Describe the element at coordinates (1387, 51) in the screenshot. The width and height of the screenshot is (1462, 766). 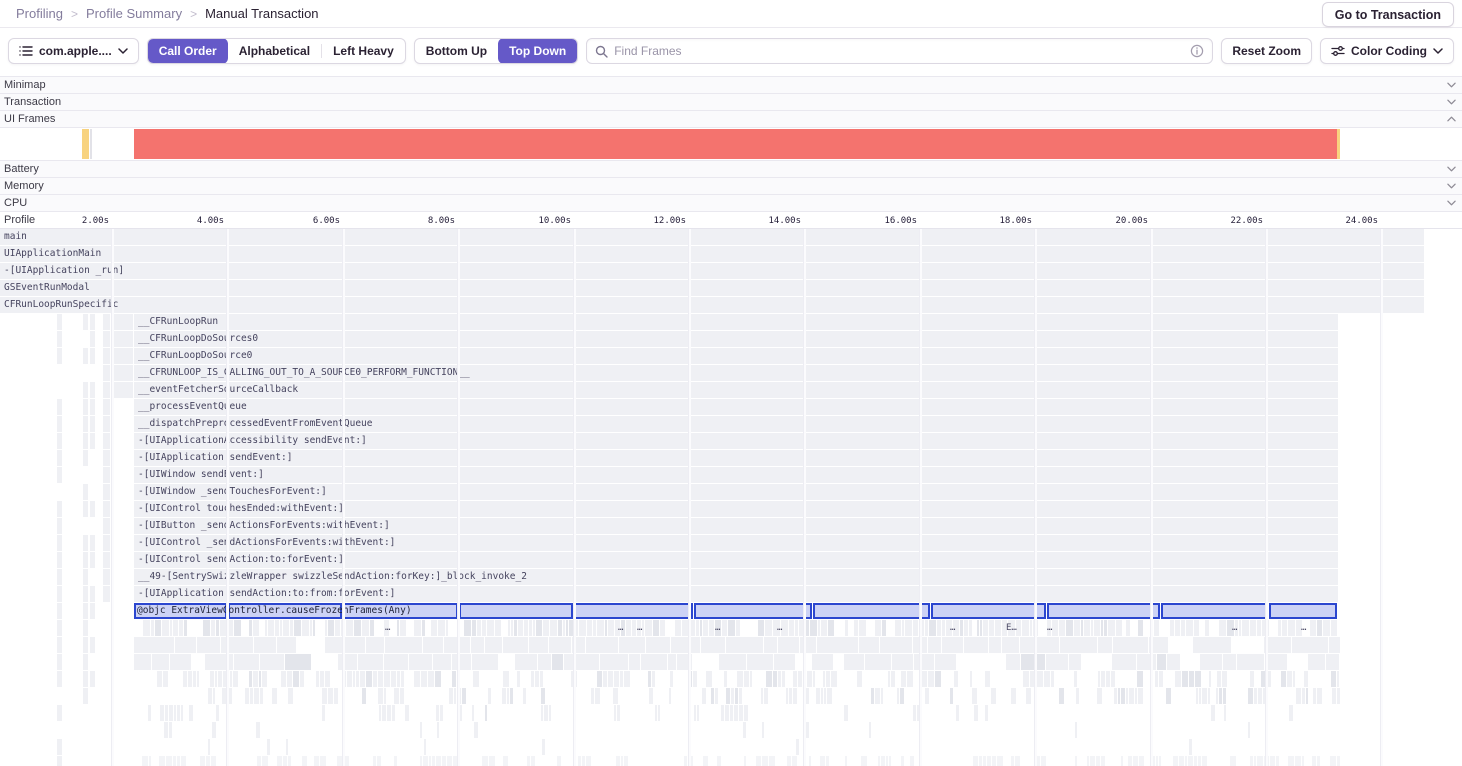
I see `color-coding-dropdown: Color Coding` at that location.